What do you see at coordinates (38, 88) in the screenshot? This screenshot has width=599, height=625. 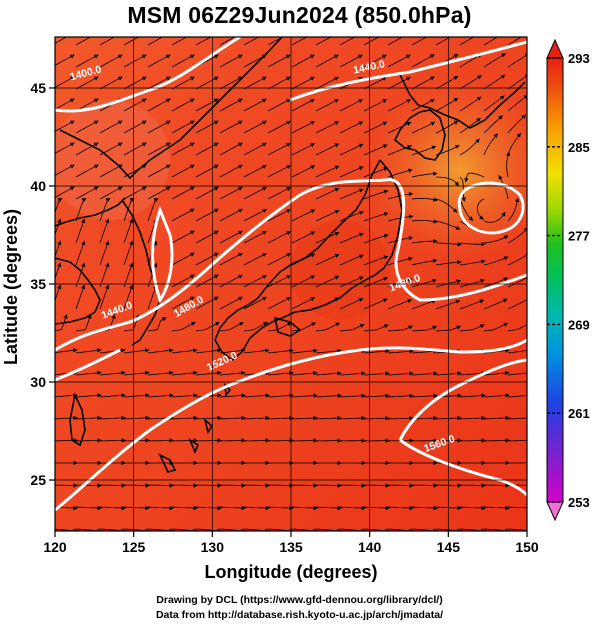 I see `y-tick-label: 45` at bounding box center [38, 88].